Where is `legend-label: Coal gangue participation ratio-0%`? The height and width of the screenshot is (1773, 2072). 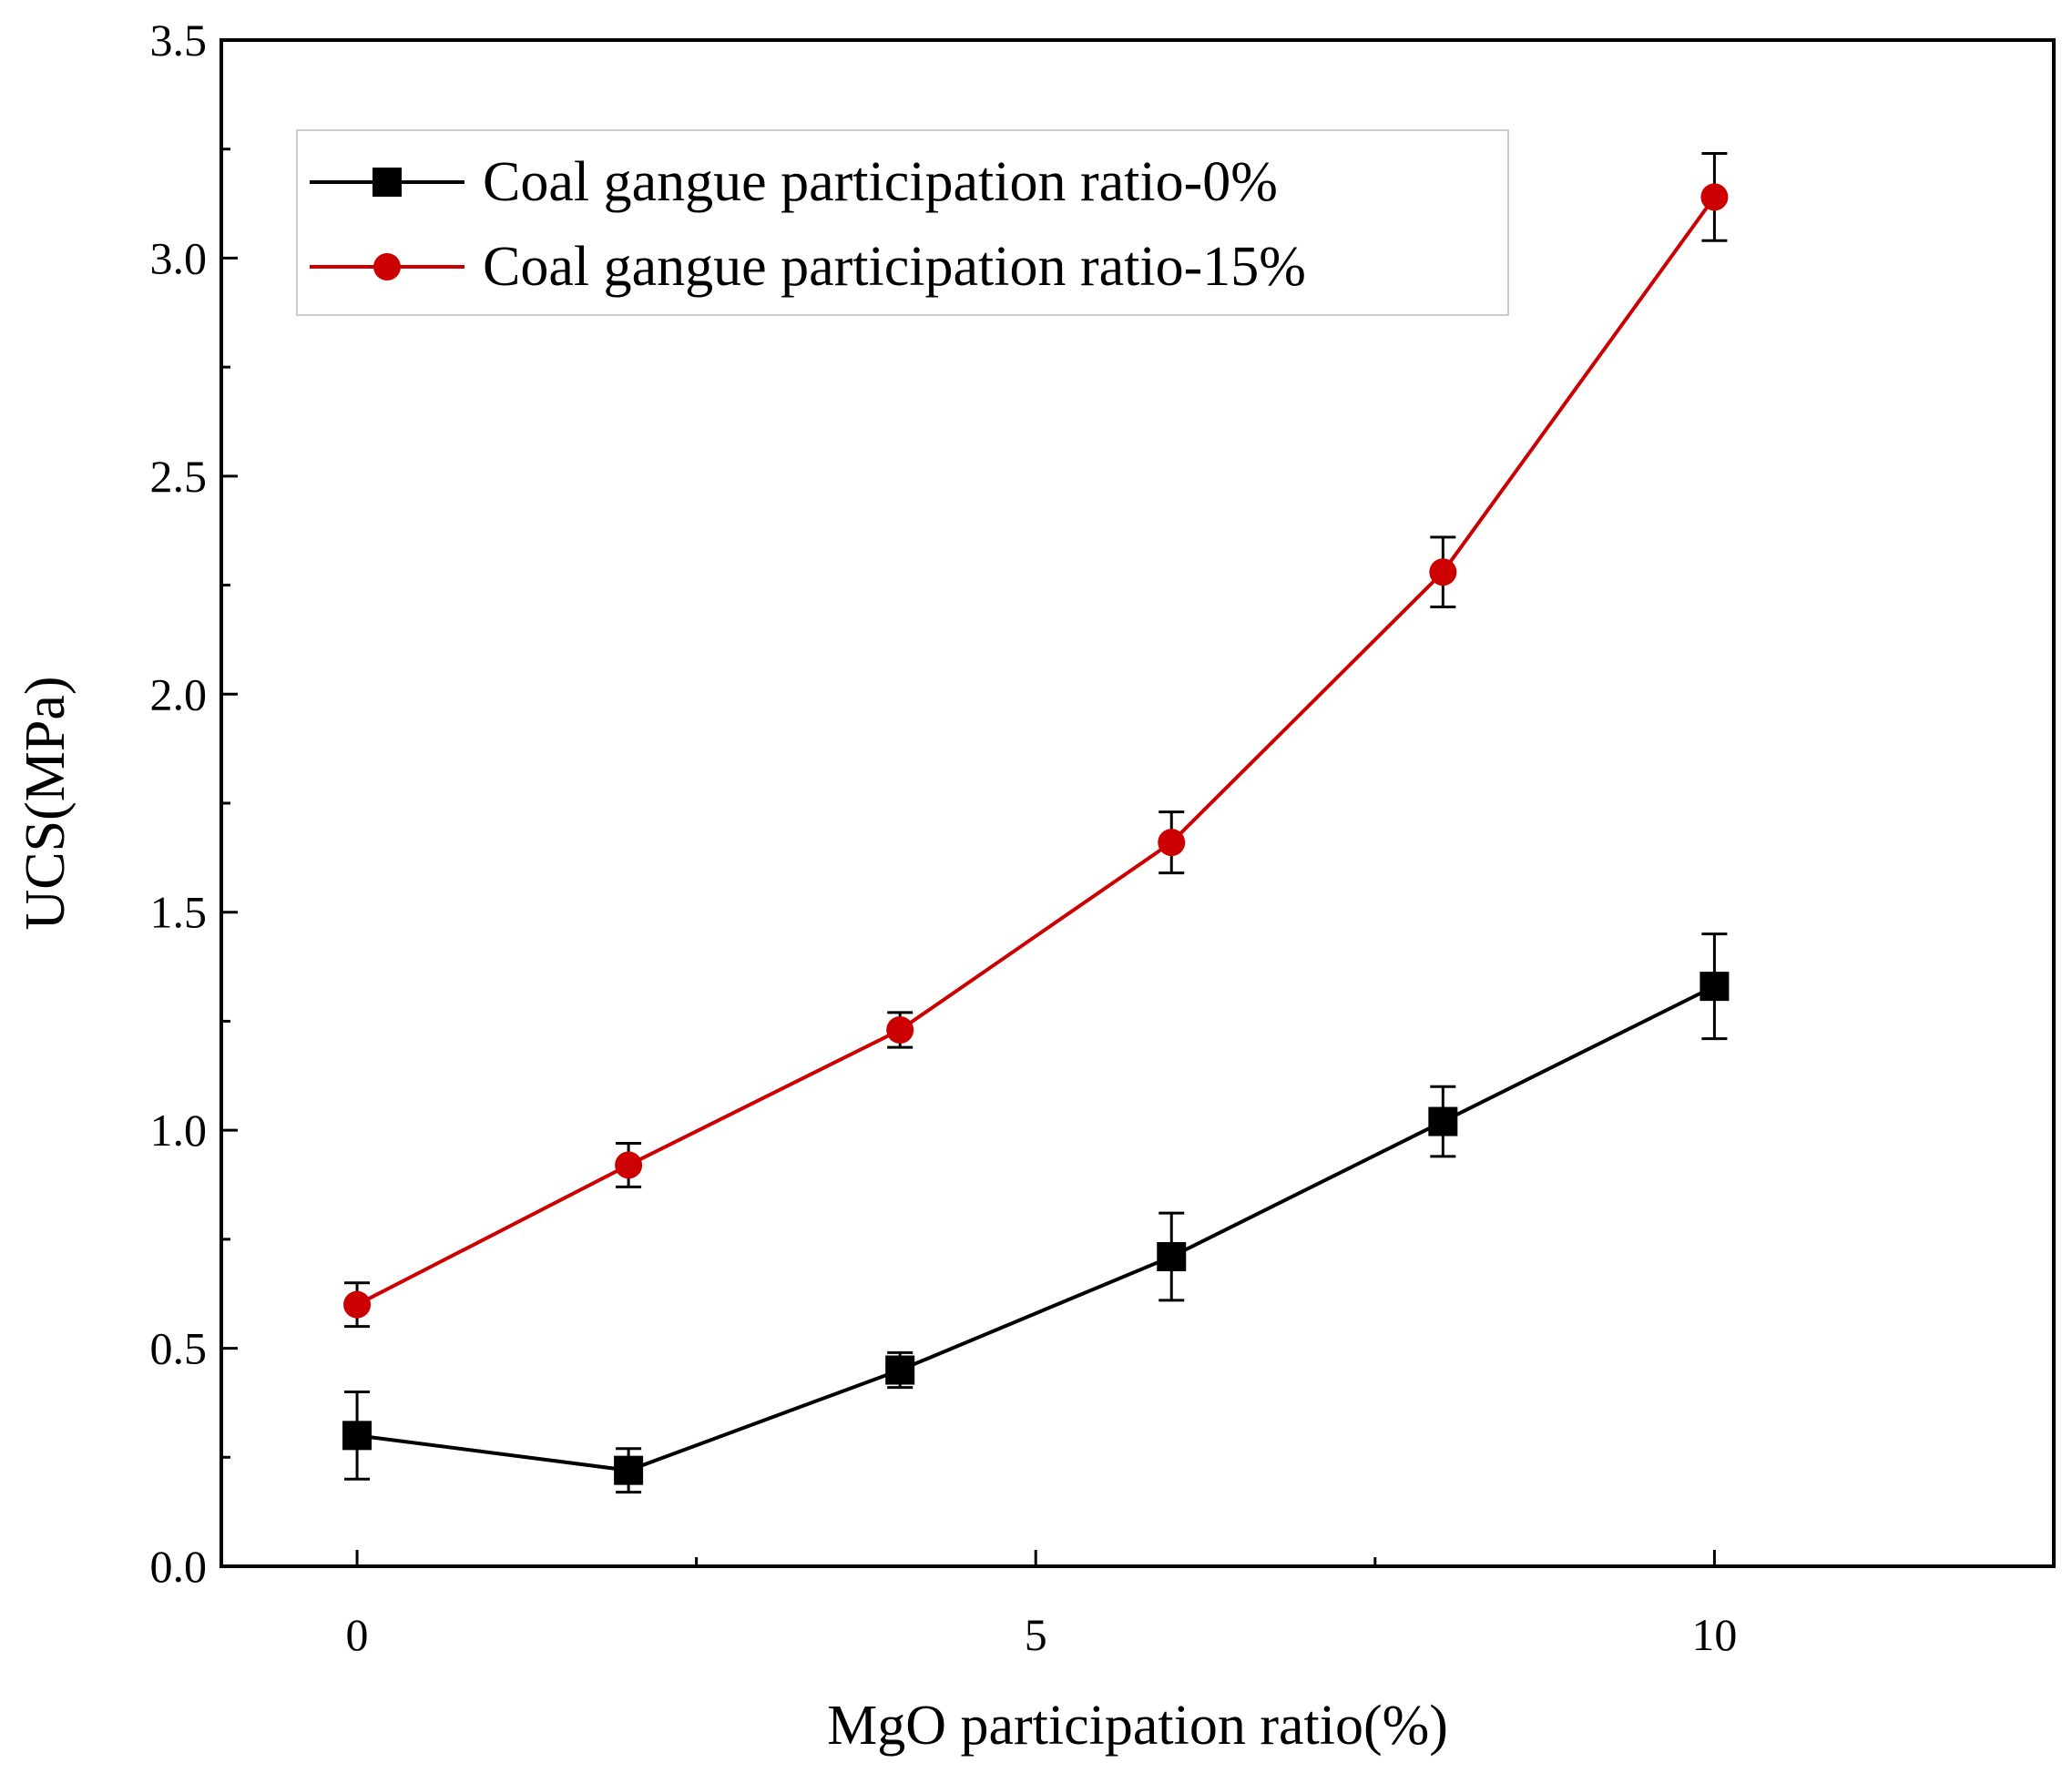 legend-label: Coal gangue participation ratio-0% is located at coordinates (880, 182).